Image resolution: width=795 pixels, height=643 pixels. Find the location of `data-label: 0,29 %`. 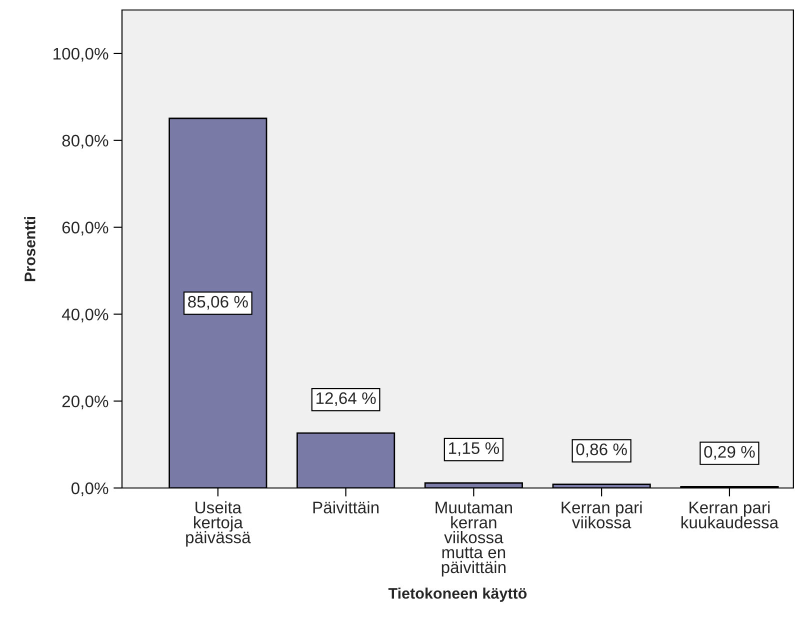

data-label: 0,29 % is located at coordinates (729, 453).